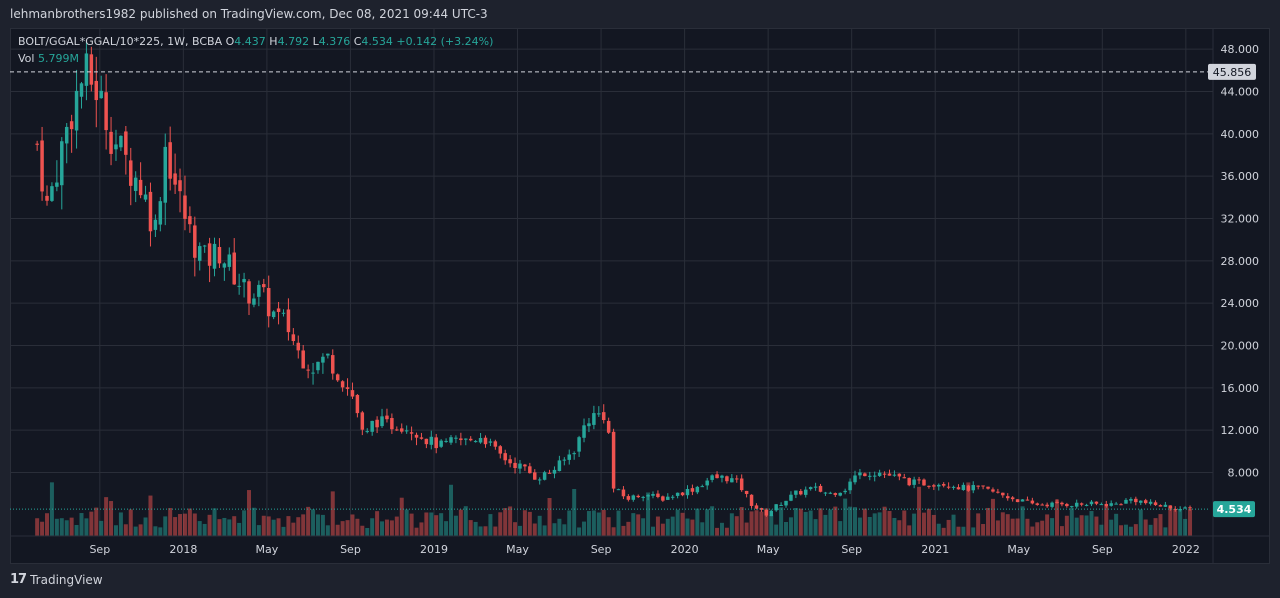 The image size is (1280, 598). I want to click on price-tick-label: 40.000, so click(1240, 134).